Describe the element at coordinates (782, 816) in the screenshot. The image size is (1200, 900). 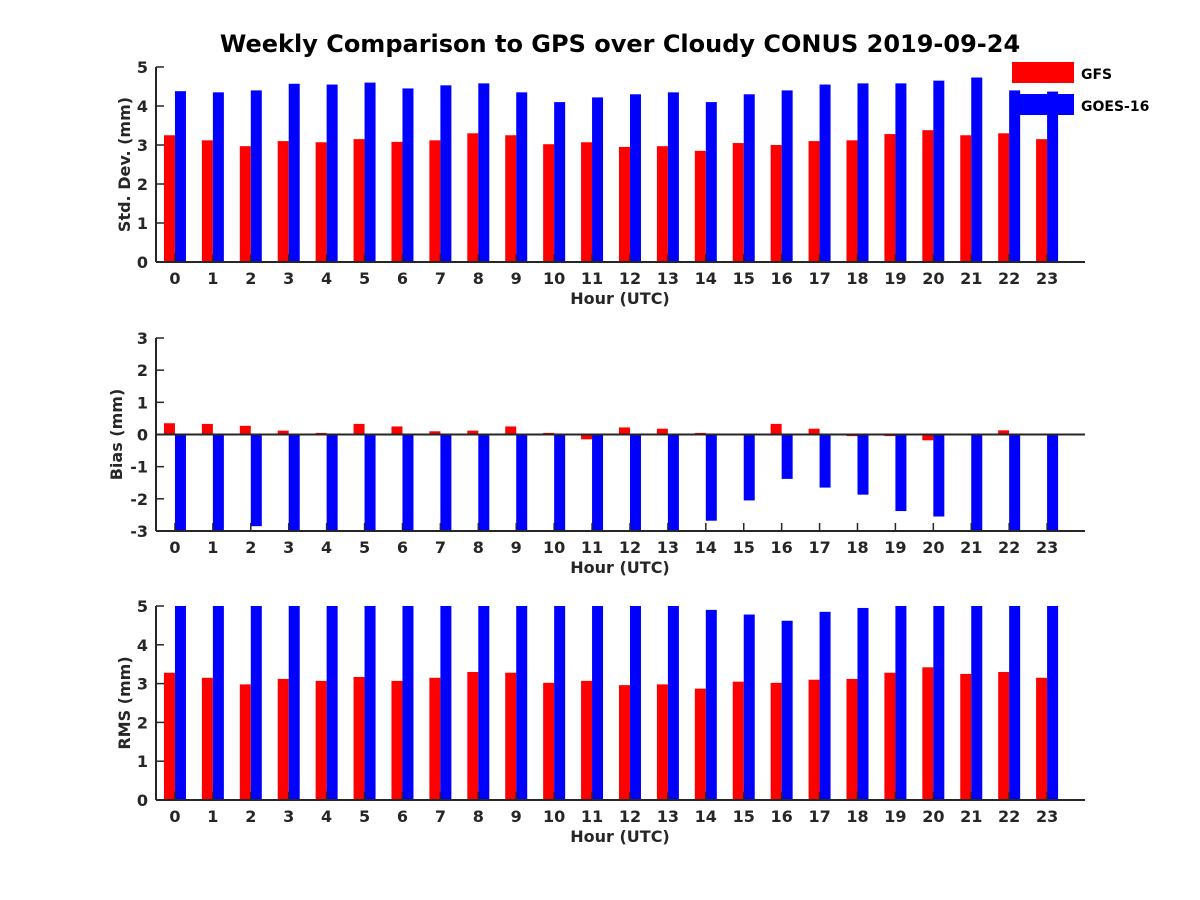
I see `x-tick-label-rms-16: 16` at that location.